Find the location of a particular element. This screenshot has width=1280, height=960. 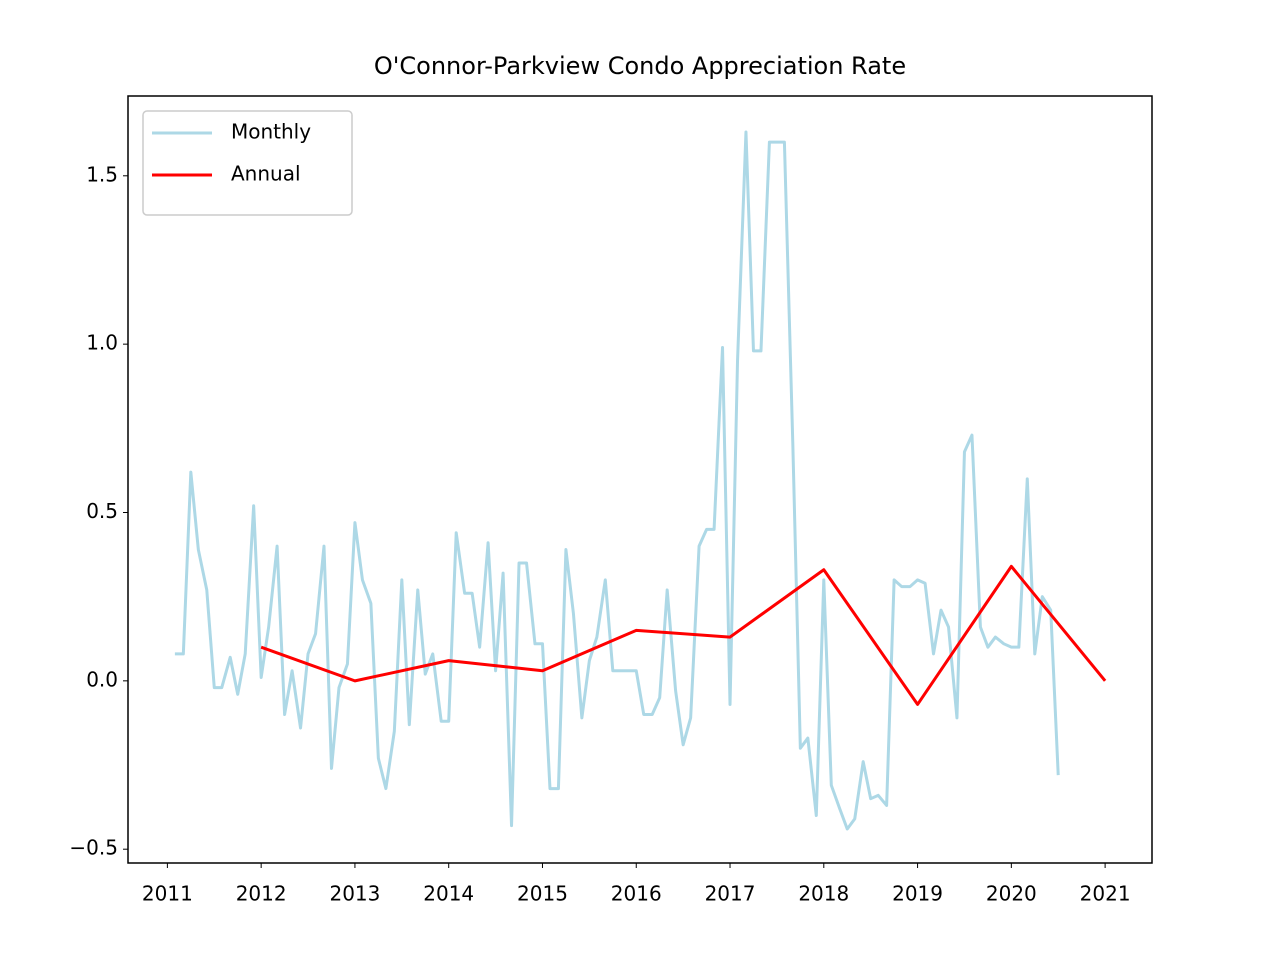

y-tick-label: −0.5 is located at coordinates (93, 848).